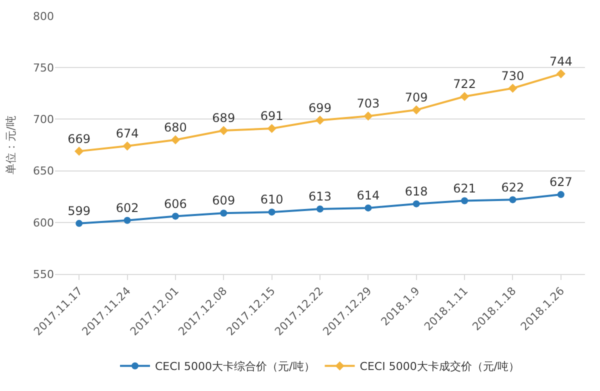 The image size is (600, 391). What do you see at coordinates (368, 103) in the screenshot?
I see `data-label: 703` at bounding box center [368, 103].